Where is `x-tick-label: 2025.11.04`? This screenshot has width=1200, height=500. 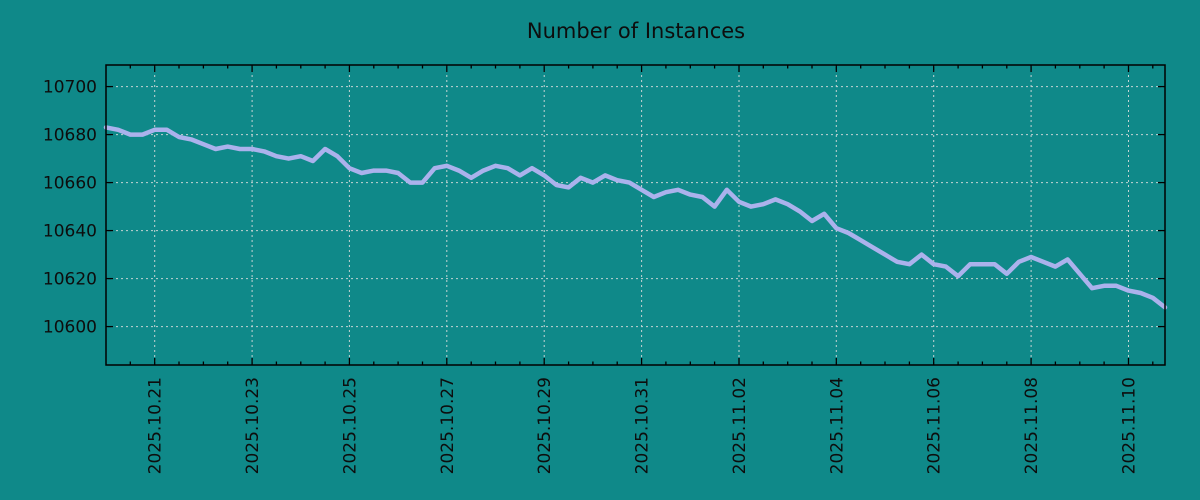 x-tick-label: 2025.11.04 is located at coordinates (837, 425).